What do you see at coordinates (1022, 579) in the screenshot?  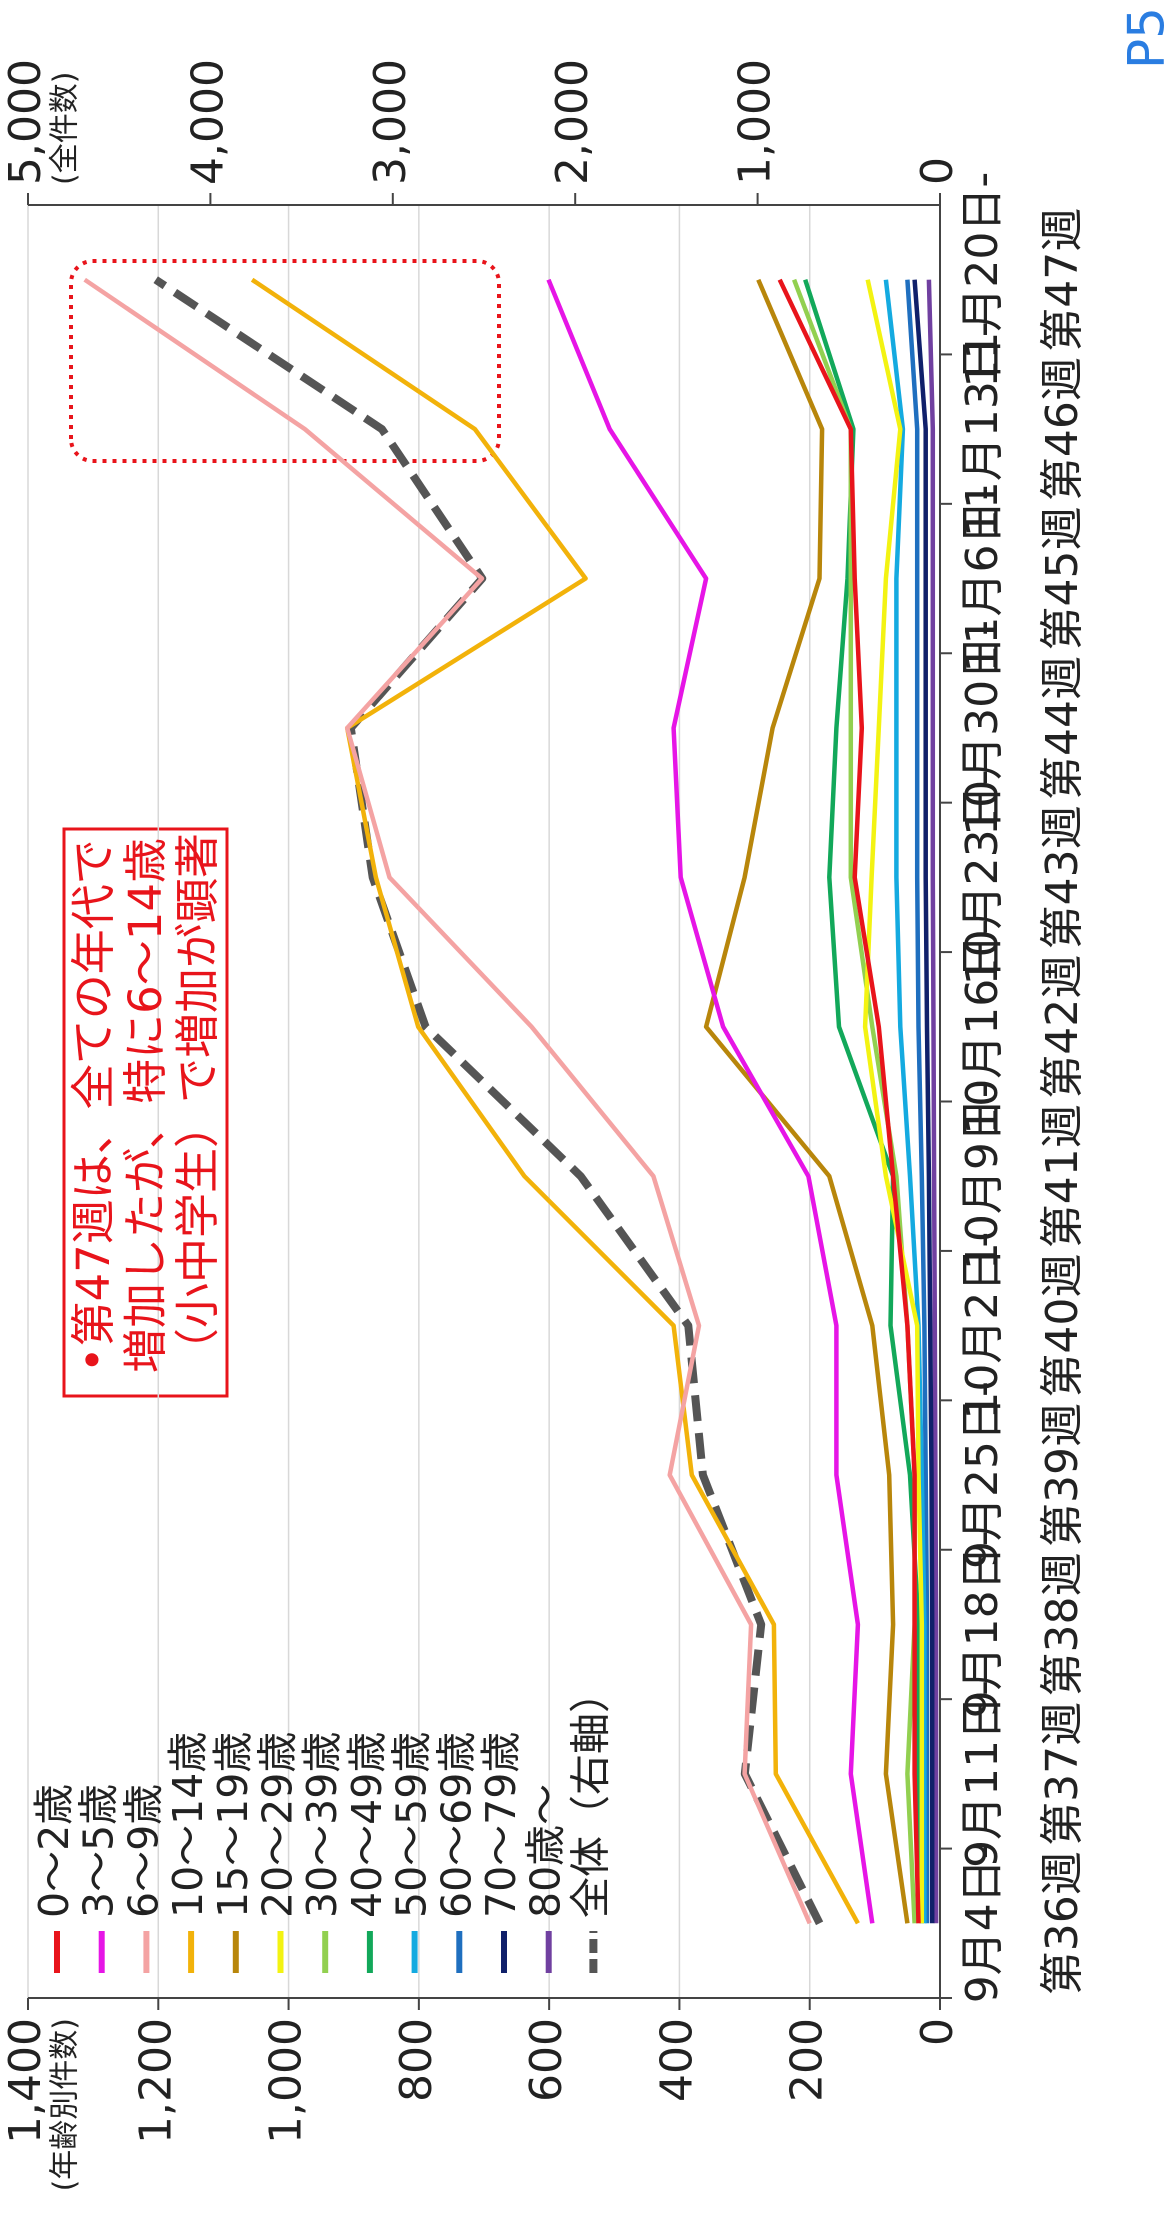 I see `x-tick-label: 11月6日- 第45週` at bounding box center [1022, 579].